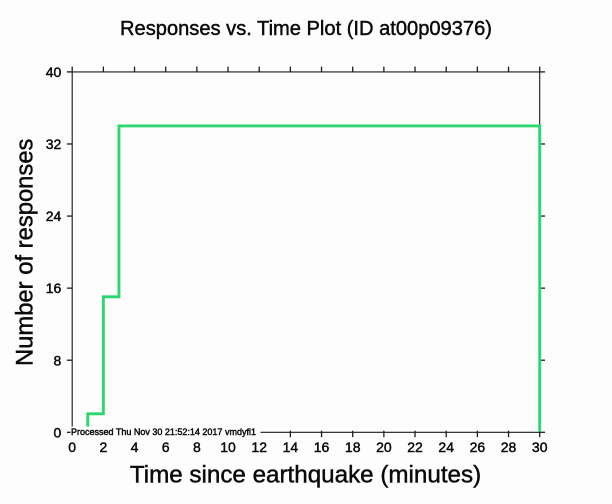  Describe the element at coordinates (103, 447) in the screenshot. I see `svg-text: 2` at that location.